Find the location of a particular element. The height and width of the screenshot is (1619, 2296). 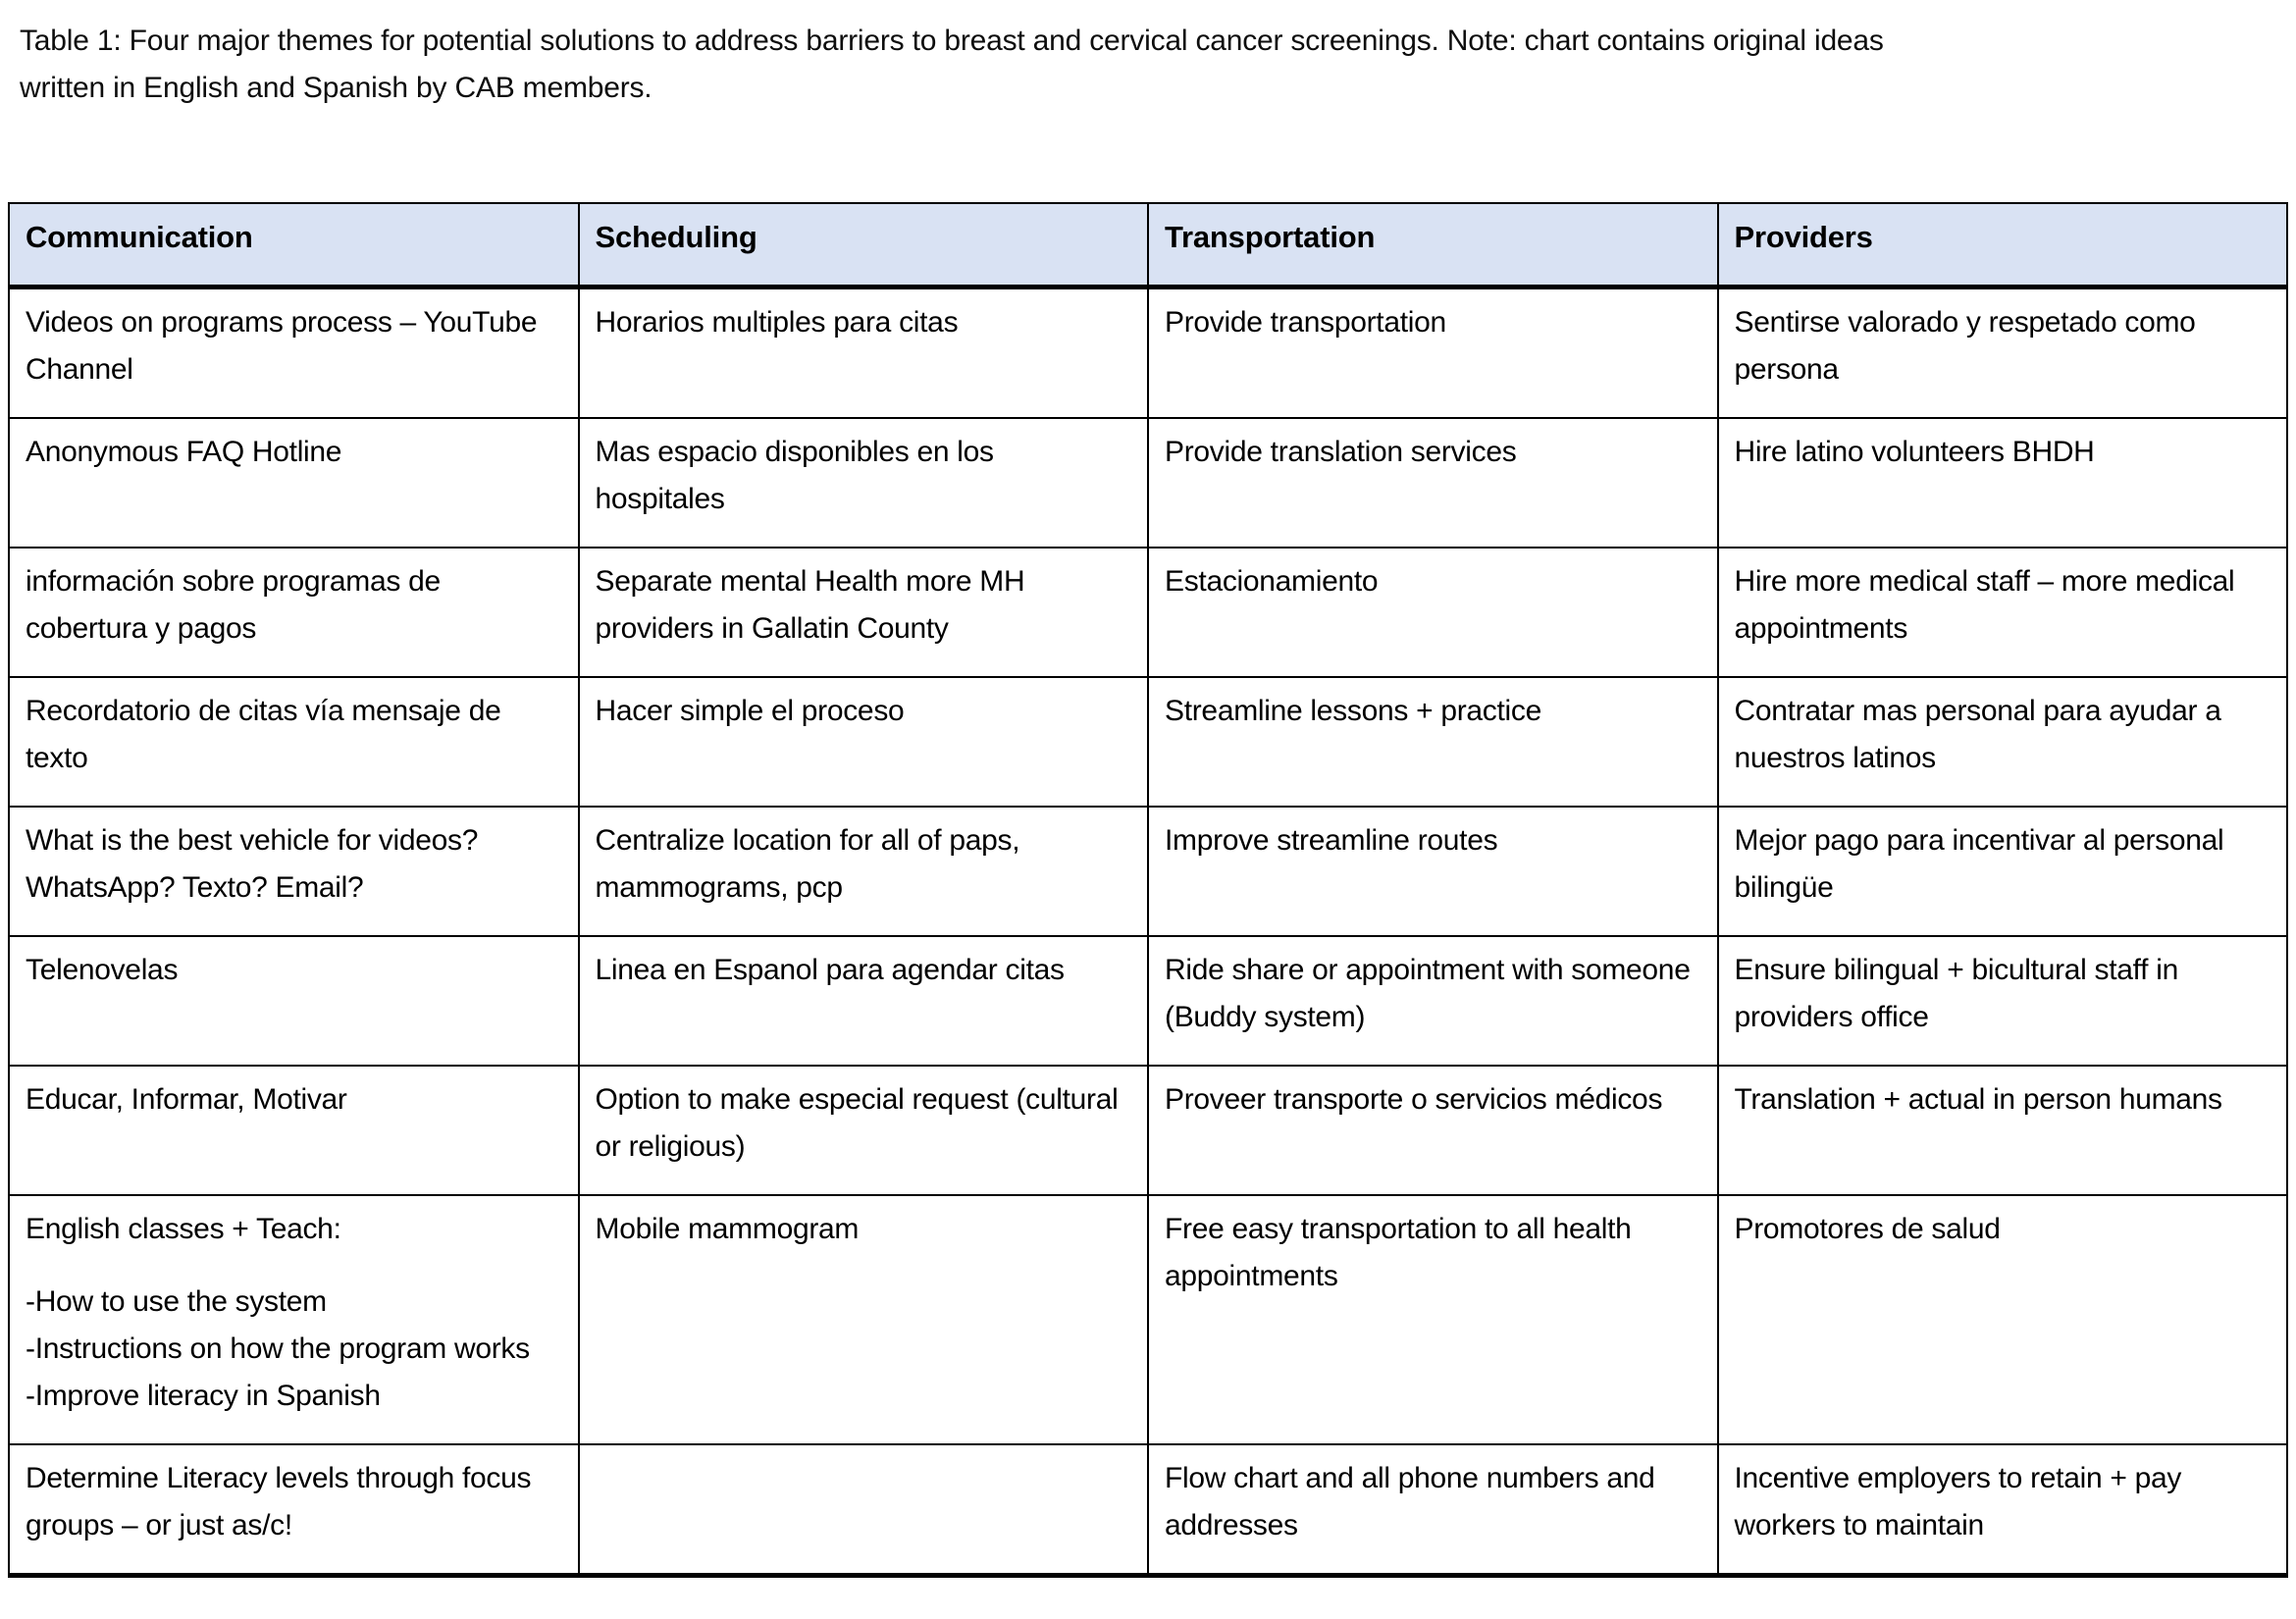

table-cell: Anonymous FAQ Hotline is located at coordinates (294, 482).